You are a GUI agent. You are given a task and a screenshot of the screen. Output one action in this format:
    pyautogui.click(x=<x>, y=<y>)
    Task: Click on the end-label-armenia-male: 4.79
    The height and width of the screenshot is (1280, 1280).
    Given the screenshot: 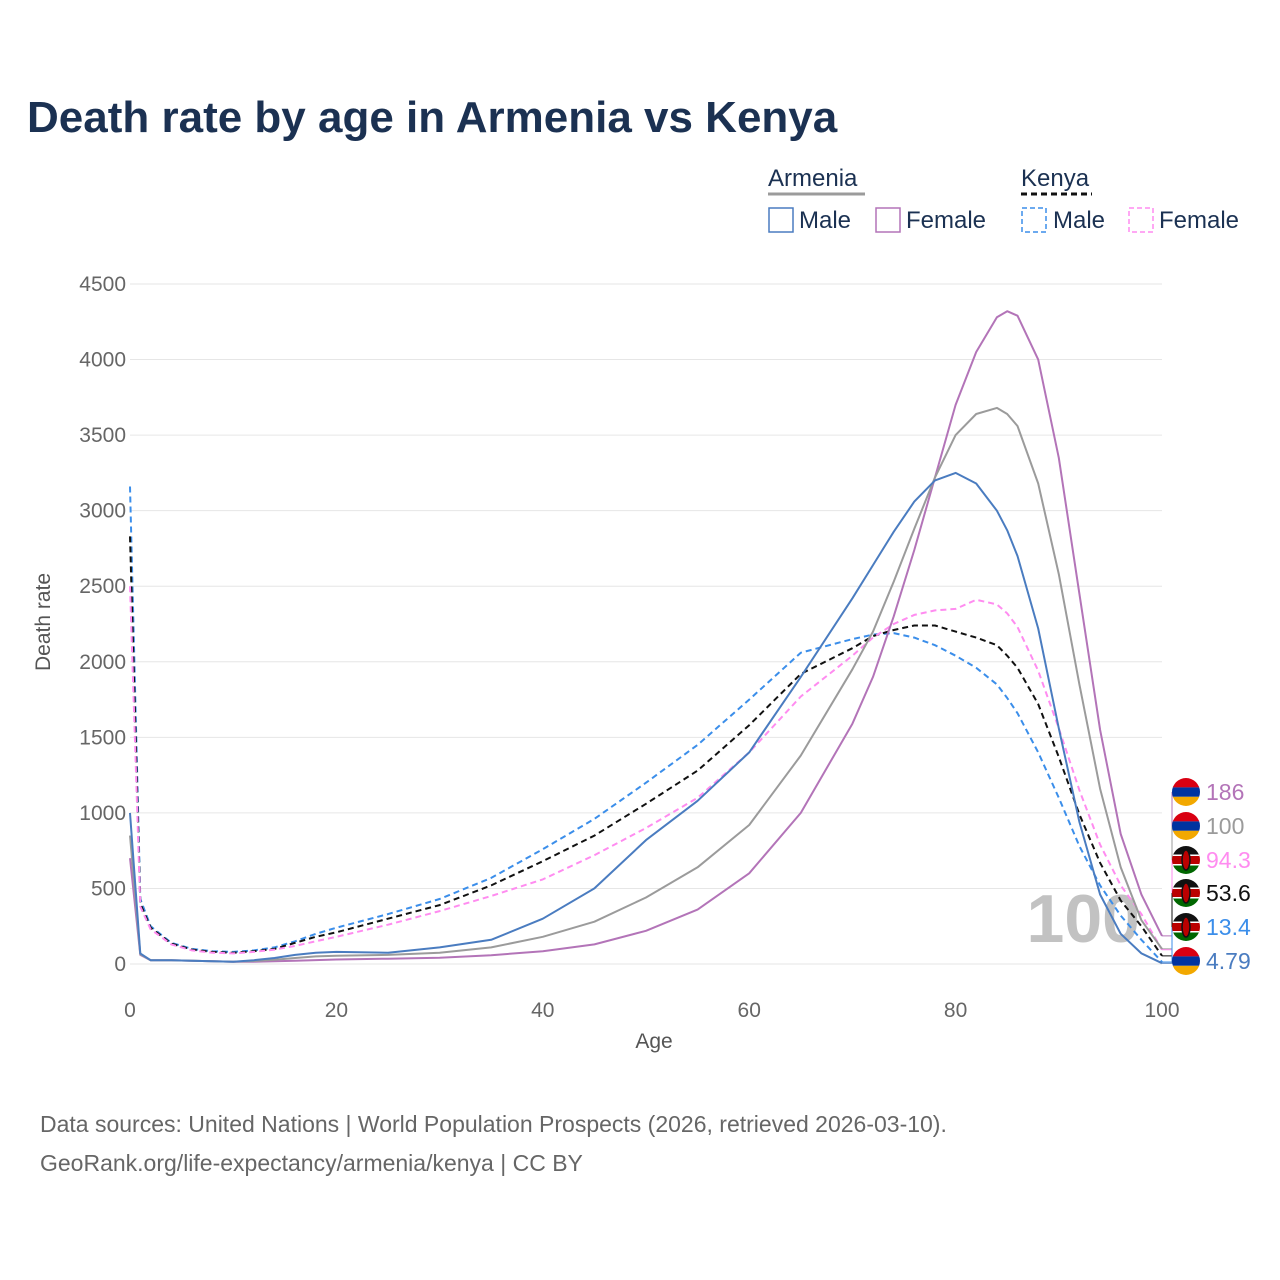 What is the action you would take?
    pyautogui.click(x=1206, y=961)
    